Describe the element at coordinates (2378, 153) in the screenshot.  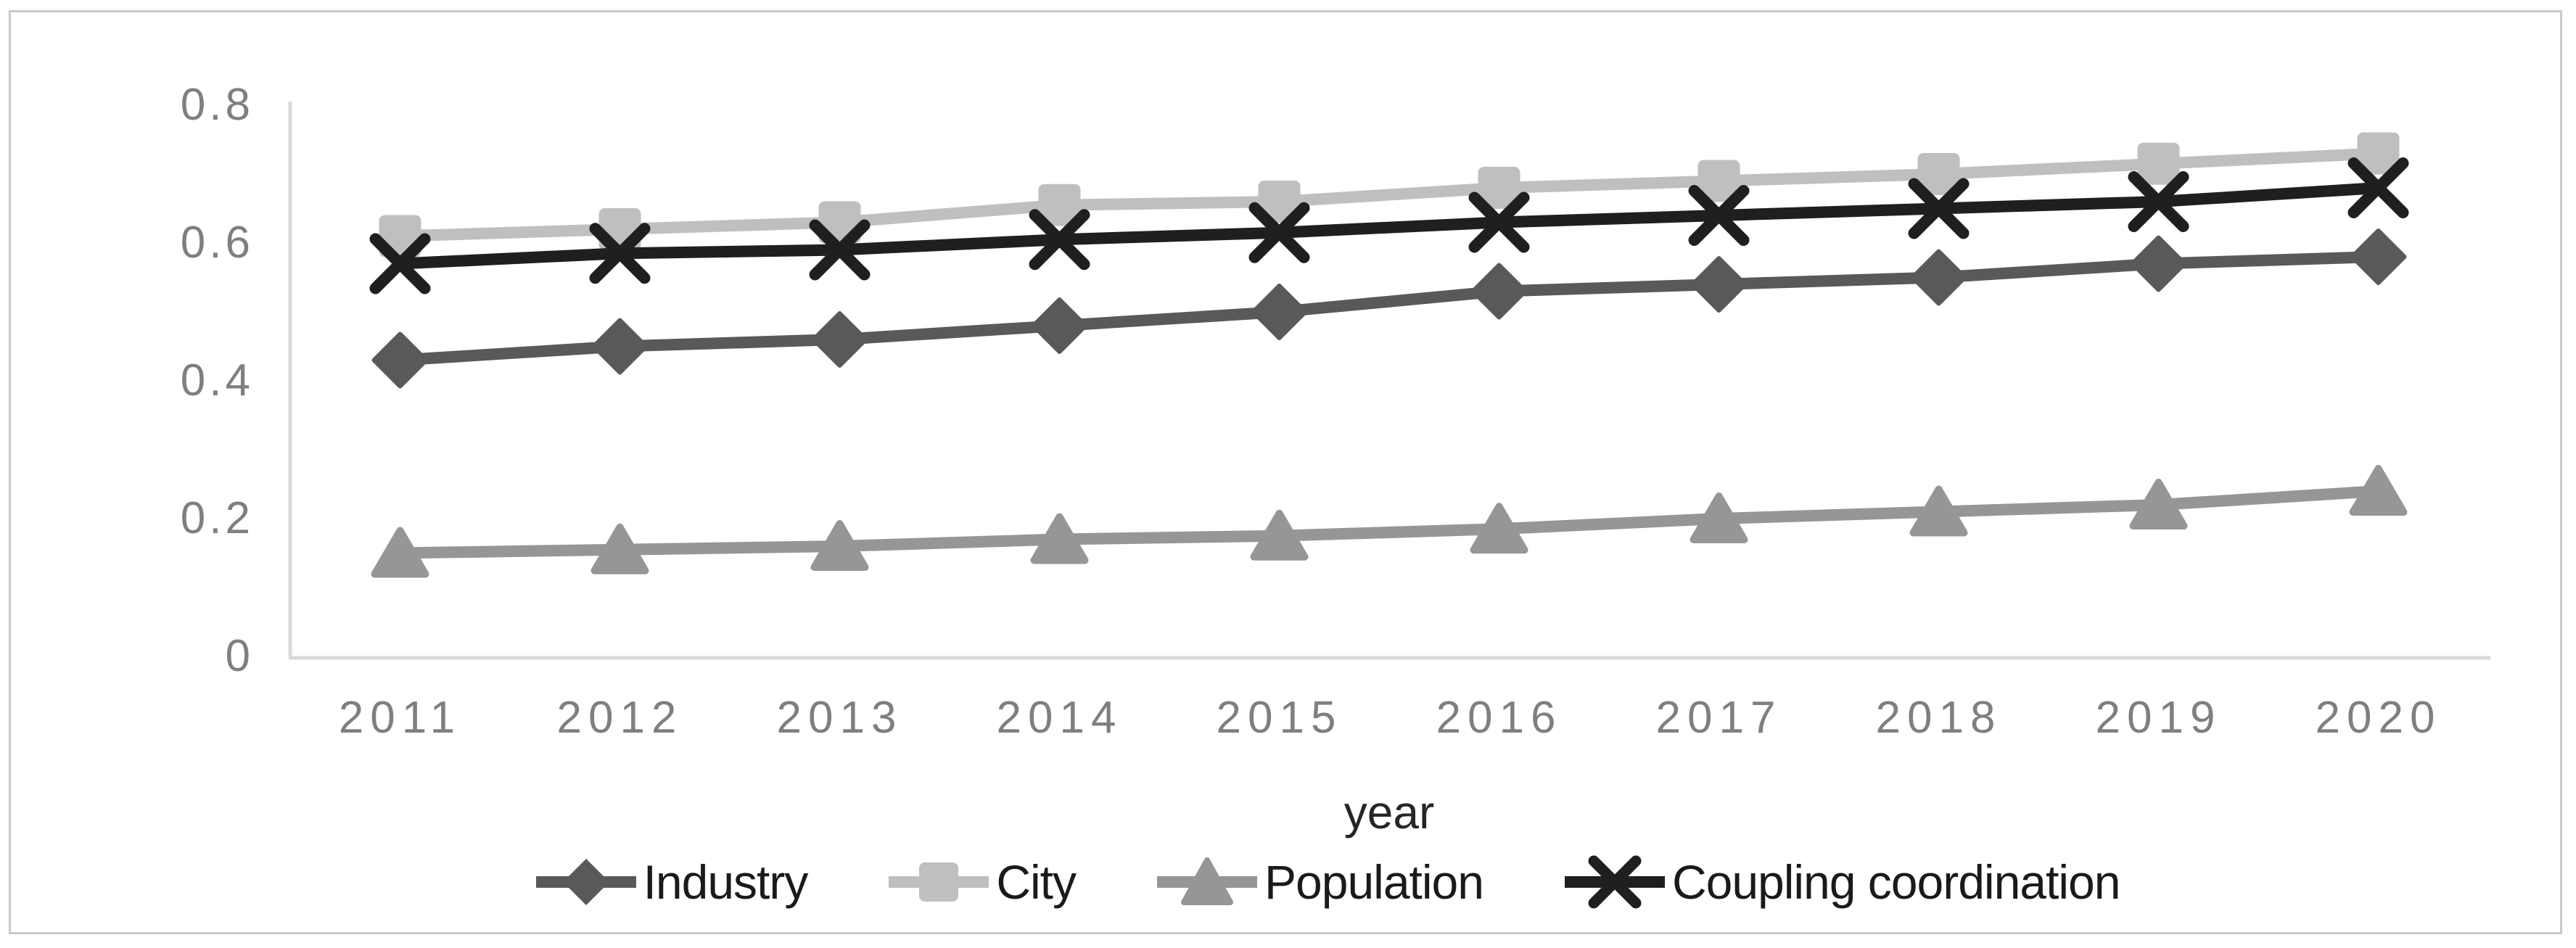
I see `marker-city-2020` at that location.